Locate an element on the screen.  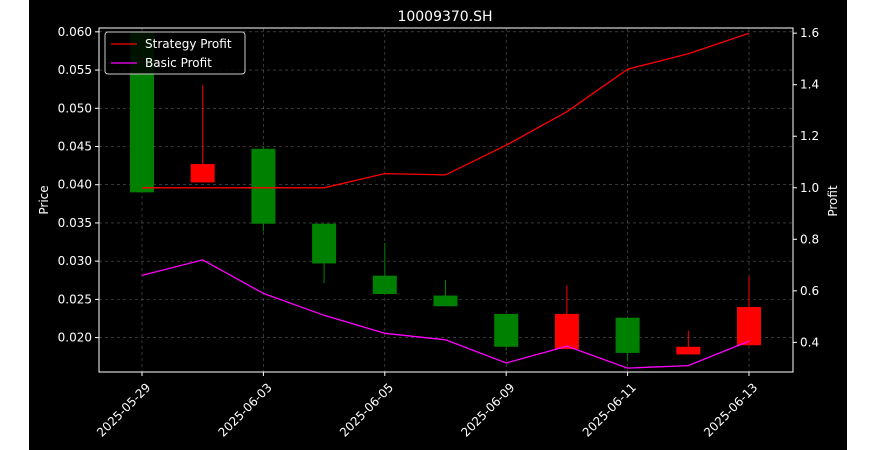
right-tick-label-0: 0.4 is located at coordinates (809, 342).